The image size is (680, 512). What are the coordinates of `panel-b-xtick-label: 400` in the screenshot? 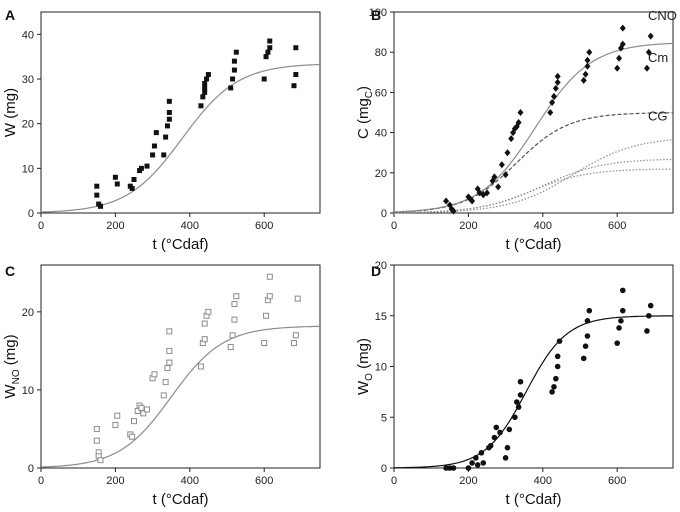 It's located at (543, 226).